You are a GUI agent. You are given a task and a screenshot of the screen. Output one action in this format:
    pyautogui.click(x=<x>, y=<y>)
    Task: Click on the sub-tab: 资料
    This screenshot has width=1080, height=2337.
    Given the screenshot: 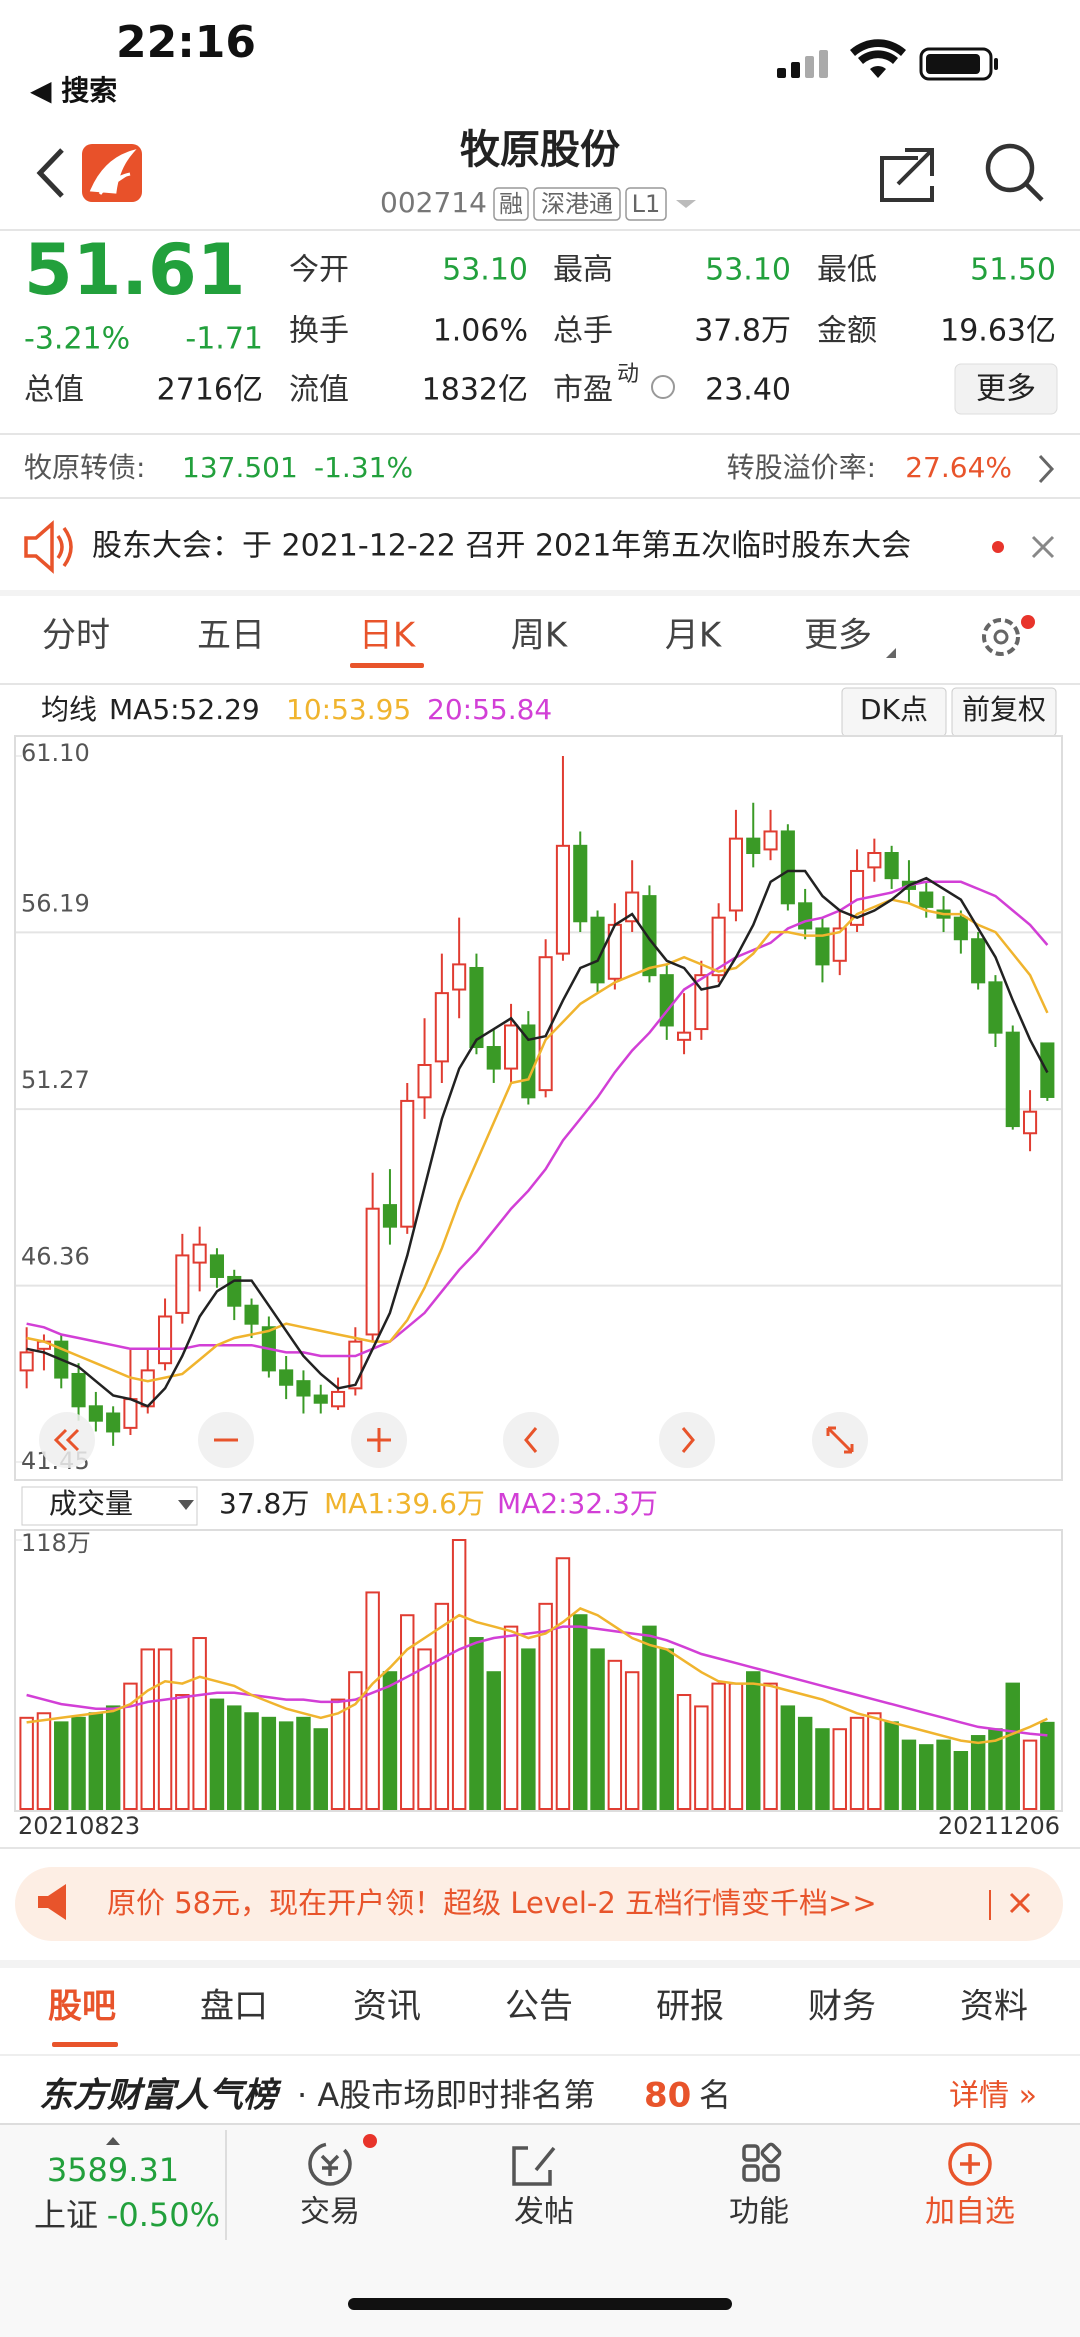 What is the action you would take?
    pyautogui.click(x=994, y=2007)
    